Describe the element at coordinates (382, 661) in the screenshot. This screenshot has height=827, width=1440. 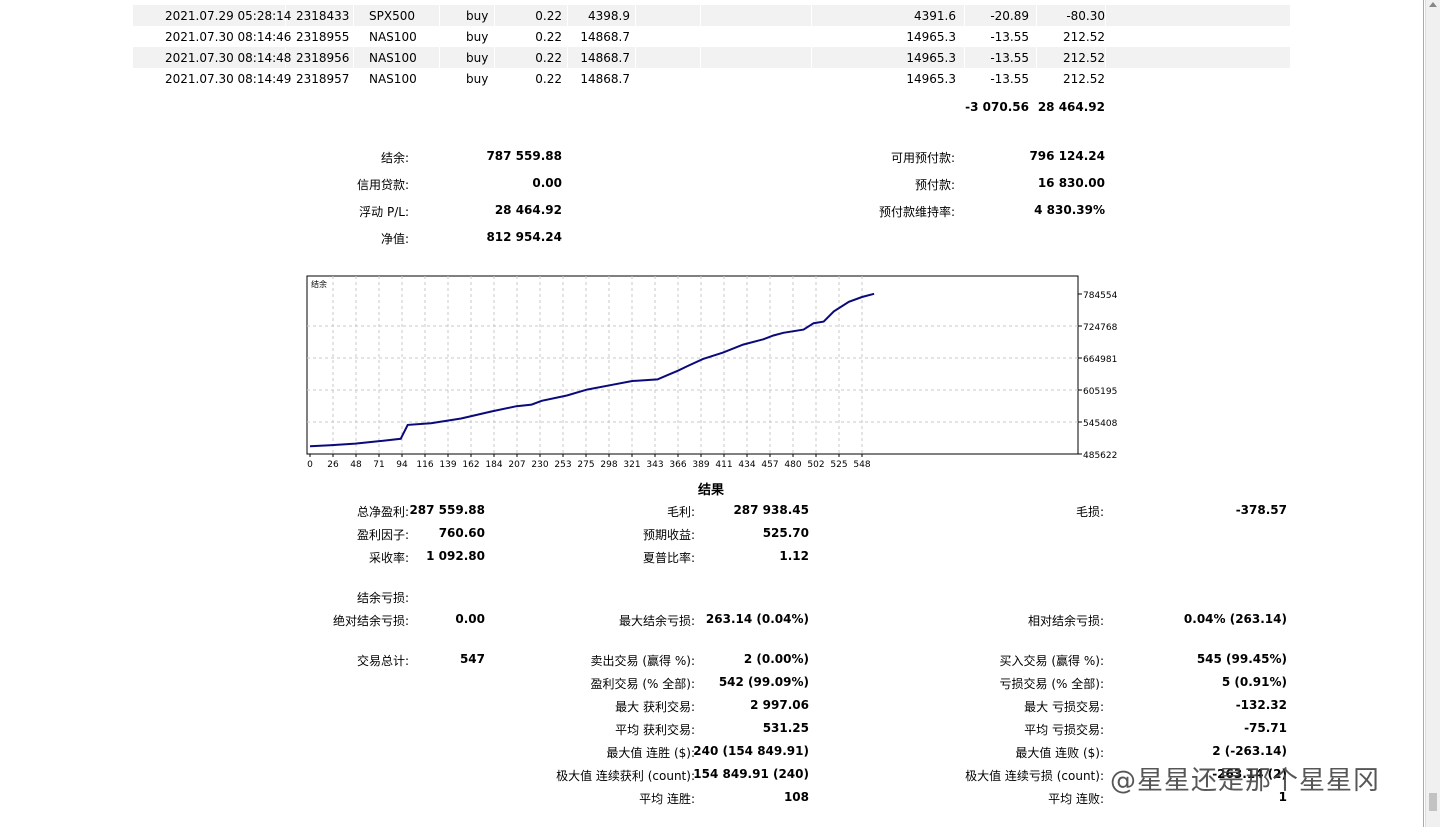
I see `total-trades-label: 交易总计:` at that location.